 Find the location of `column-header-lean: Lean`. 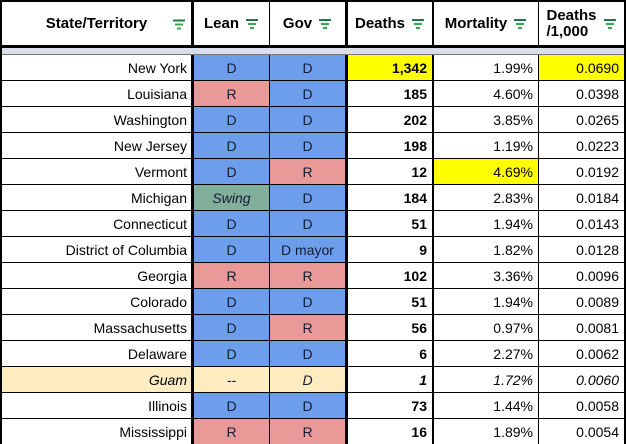

column-header-lean: Lean is located at coordinates (232, 23).